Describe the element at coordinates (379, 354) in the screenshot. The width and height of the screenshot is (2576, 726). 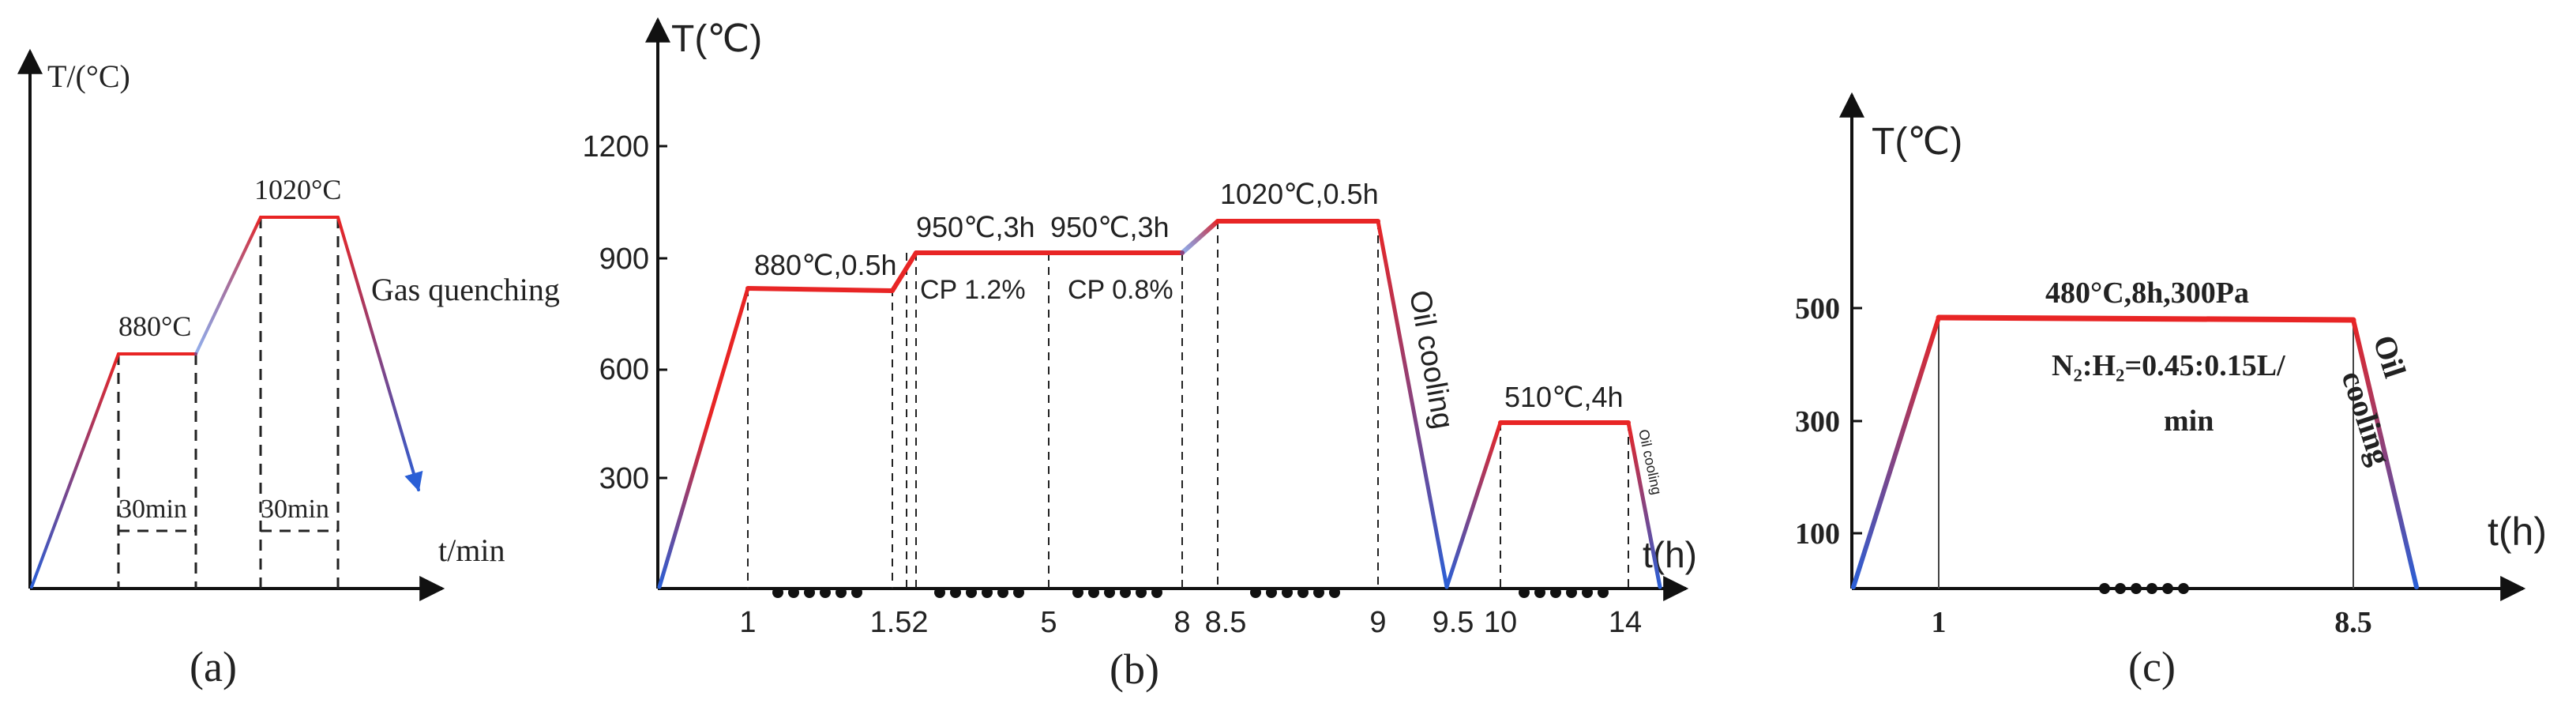
I see `panel-a-gas-quench` at that location.